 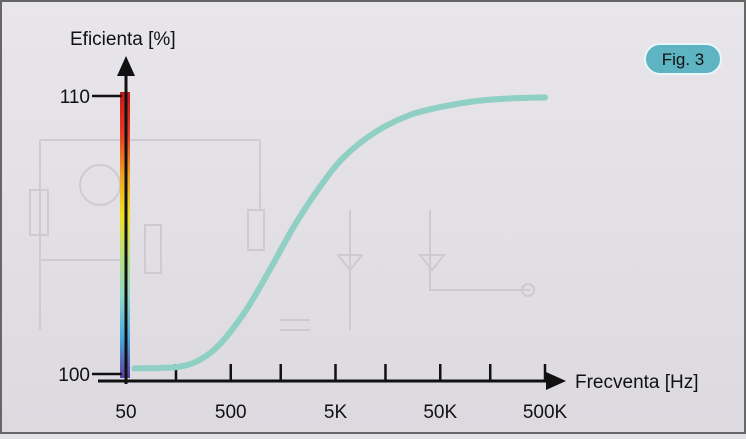 What do you see at coordinates (637, 382) in the screenshot?
I see `x-axis-label: Frecventa [Hz]` at bounding box center [637, 382].